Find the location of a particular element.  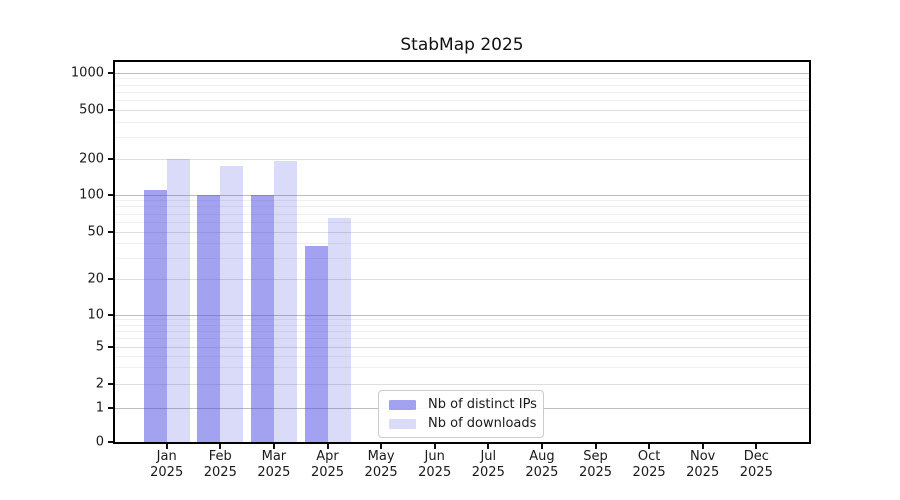

bar-downloads-jan is located at coordinates (178, 300).